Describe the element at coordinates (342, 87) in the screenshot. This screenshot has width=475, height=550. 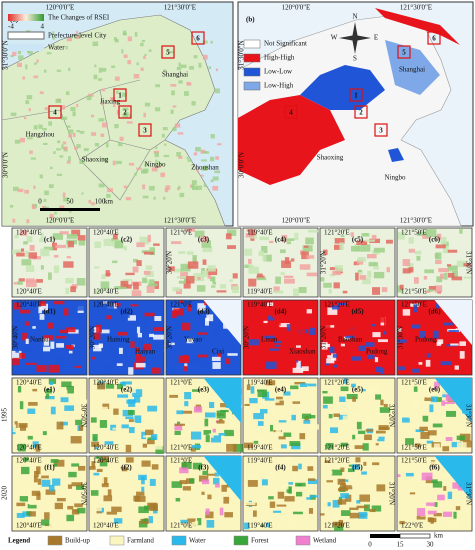
I see `map-b-low-low` at that location.